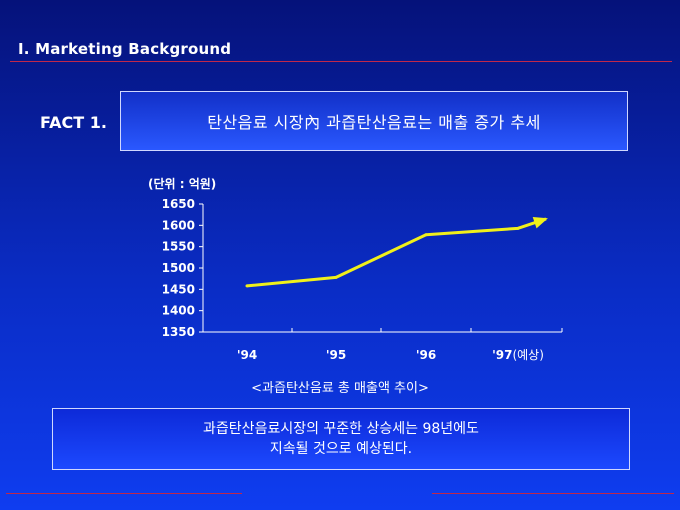  What do you see at coordinates (73, 122) in the screenshot?
I see `fact-label: FACT 1.` at bounding box center [73, 122].